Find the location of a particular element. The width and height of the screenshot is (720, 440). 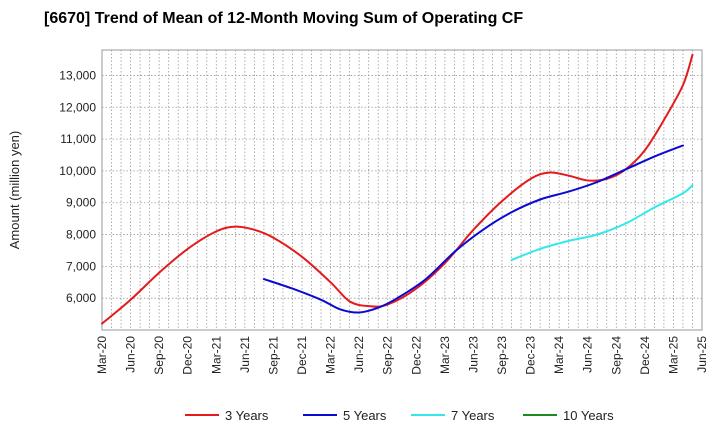

x-tick-label: Dec-24 is located at coordinates (645, 355).